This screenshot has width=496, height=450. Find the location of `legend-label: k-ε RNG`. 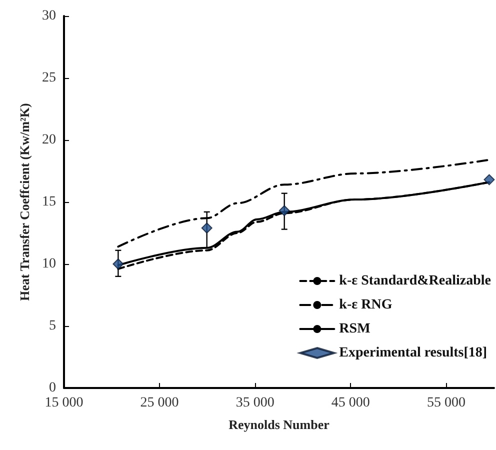

legend-label: k-ε RNG is located at coordinates (365, 305).